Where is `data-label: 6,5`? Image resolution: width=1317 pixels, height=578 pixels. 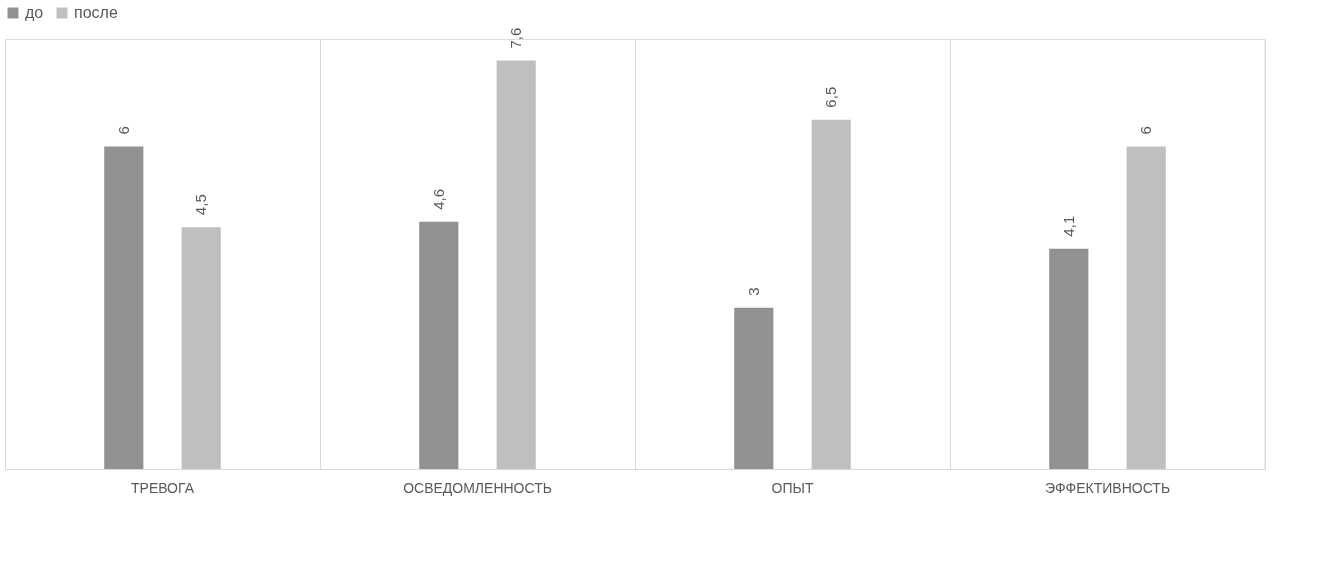 data-label: 6,5 is located at coordinates (831, 97).